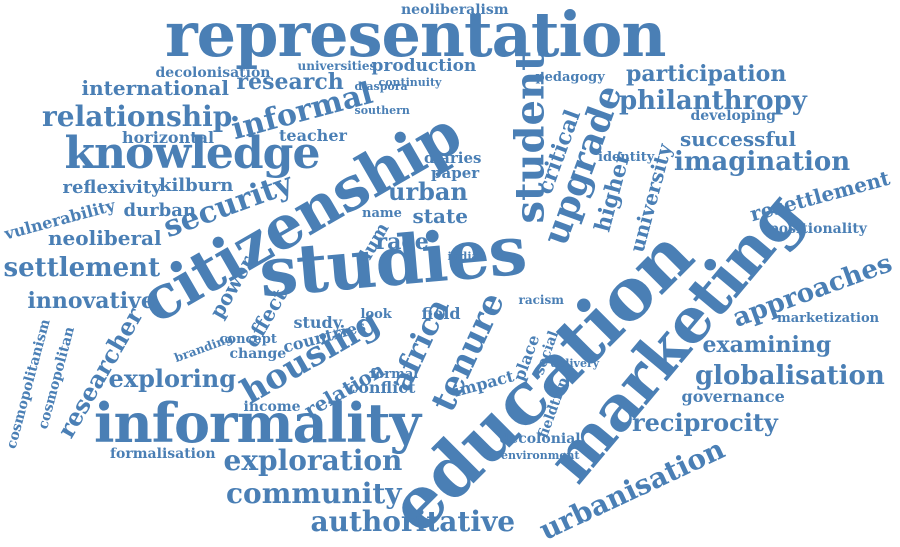 This screenshot has height=547, width=900. What do you see at coordinates (376, 314) in the screenshot?
I see `word-look: look` at bounding box center [376, 314].